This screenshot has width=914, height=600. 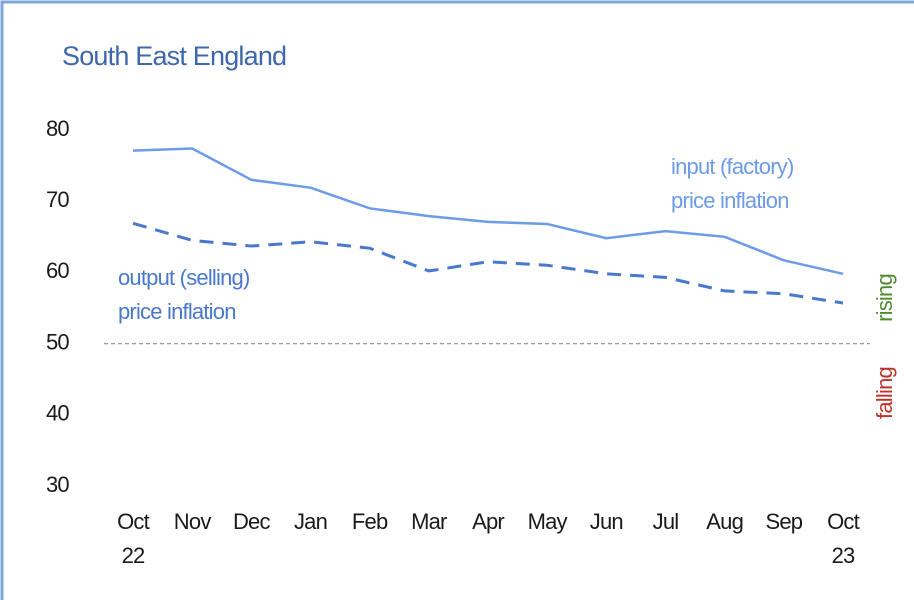 I want to click on x-tick-label: Jun, so click(x=606, y=521).